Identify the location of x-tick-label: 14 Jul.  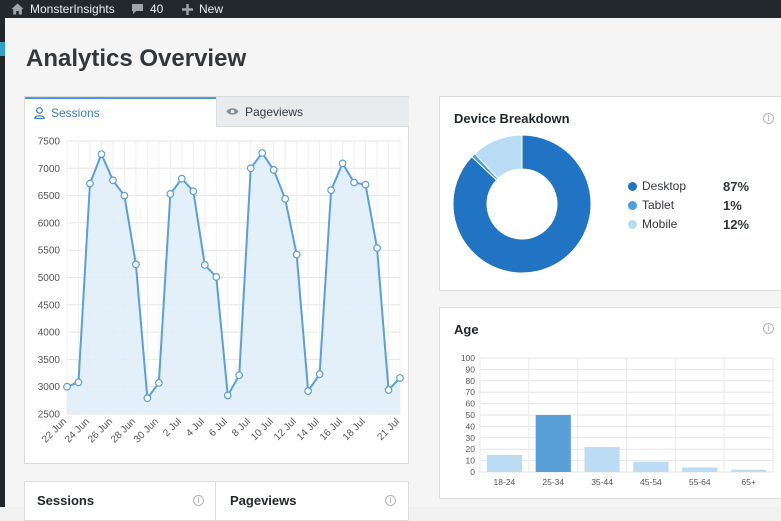
(308, 429).